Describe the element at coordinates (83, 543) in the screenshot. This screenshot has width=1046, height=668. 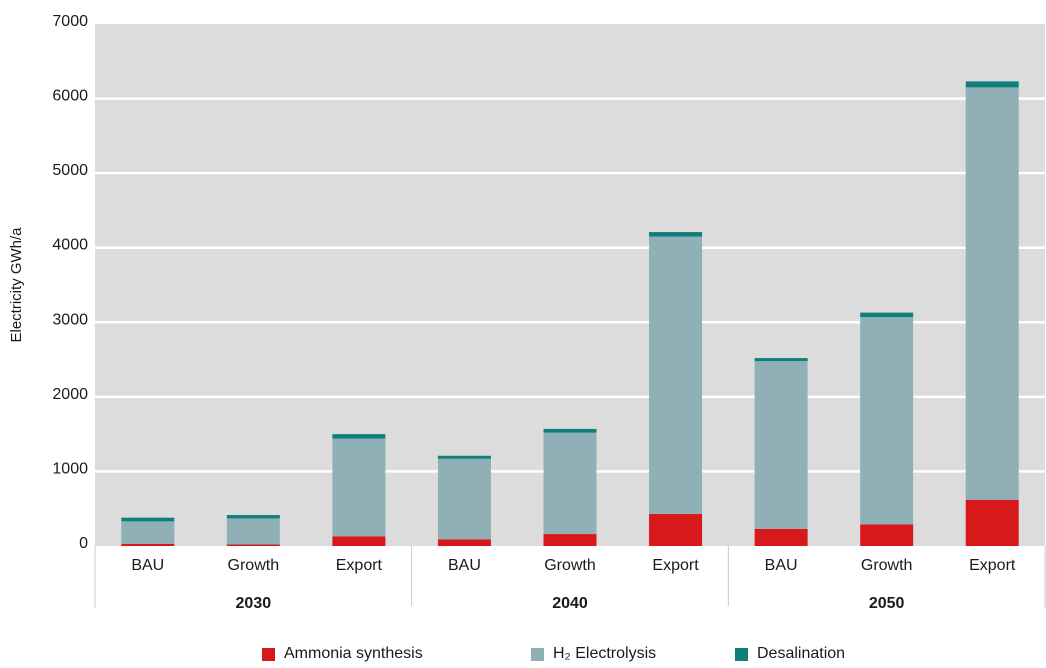
I see `y-tick-label: 0` at that location.